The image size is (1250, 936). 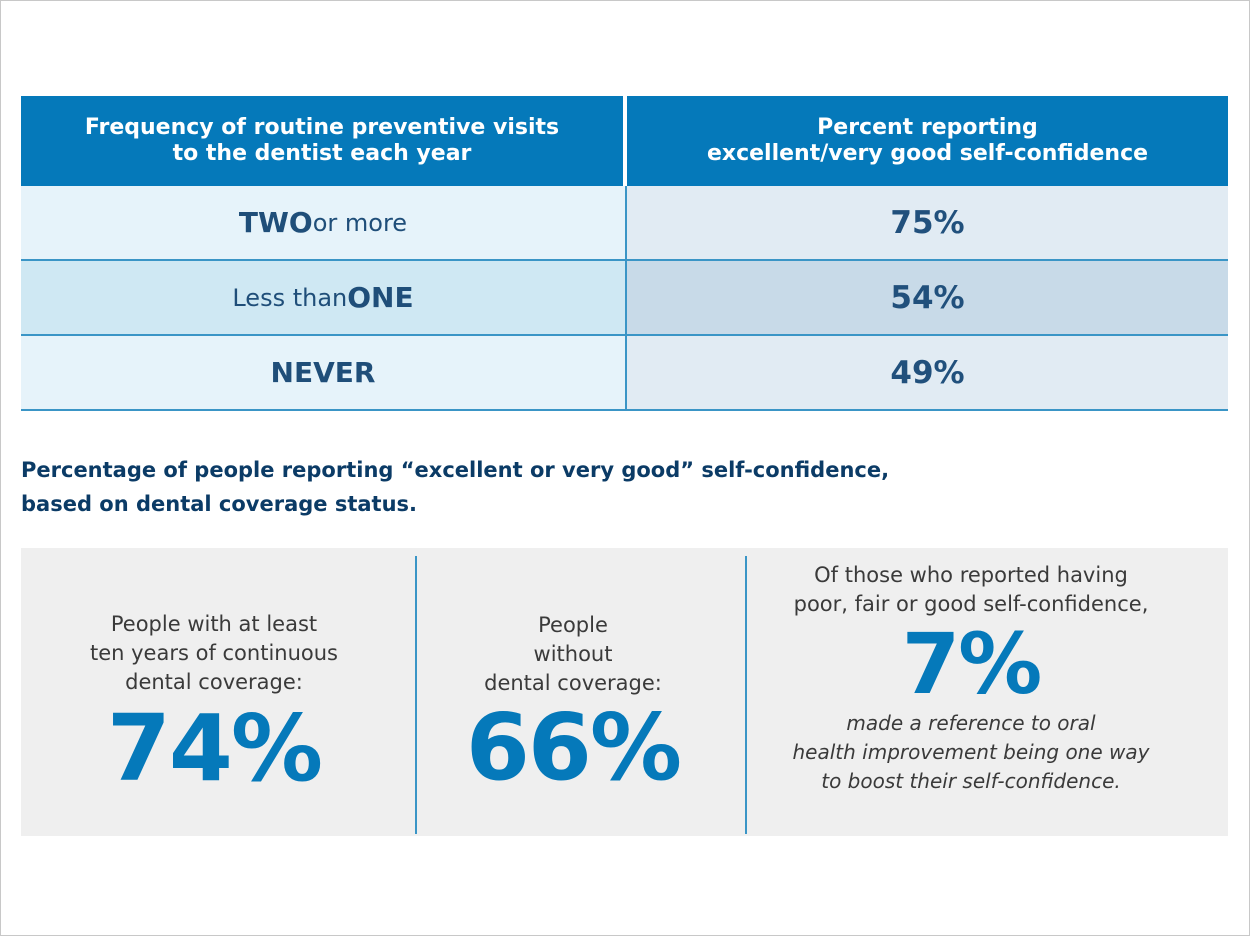 What do you see at coordinates (573, 654) in the screenshot?
I see `stat-caption: People without dental coverage:` at bounding box center [573, 654].